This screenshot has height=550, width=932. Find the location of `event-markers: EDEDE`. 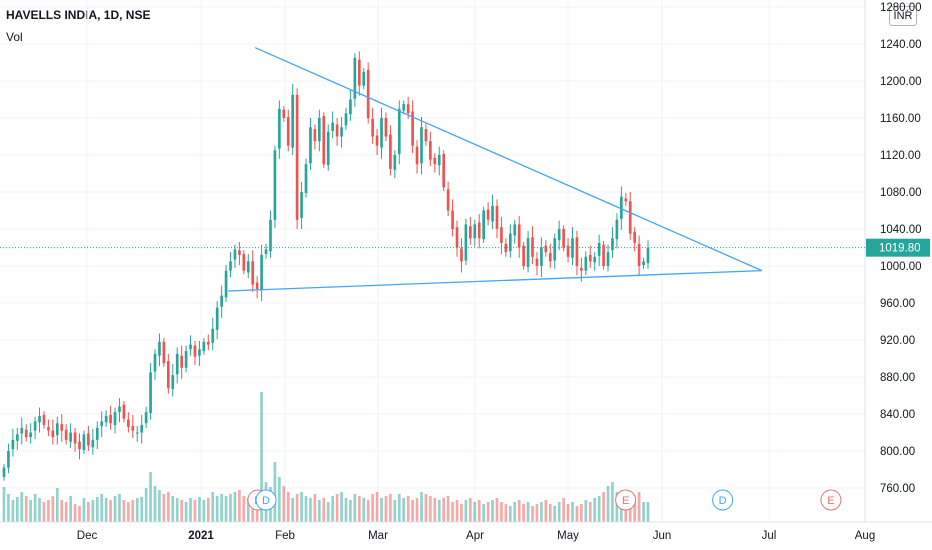

event-markers: EDEDE is located at coordinates (544, 500).